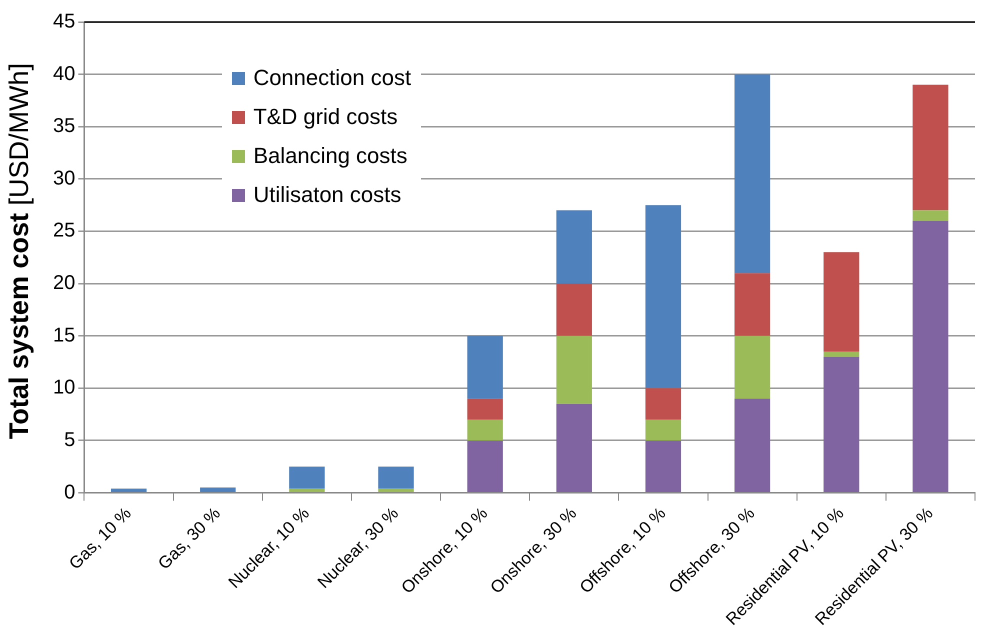 This screenshot has width=981, height=637. Describe the element at coordinates (70, 439) in the screenshot. I see `y-tick-label: 5` at that location.